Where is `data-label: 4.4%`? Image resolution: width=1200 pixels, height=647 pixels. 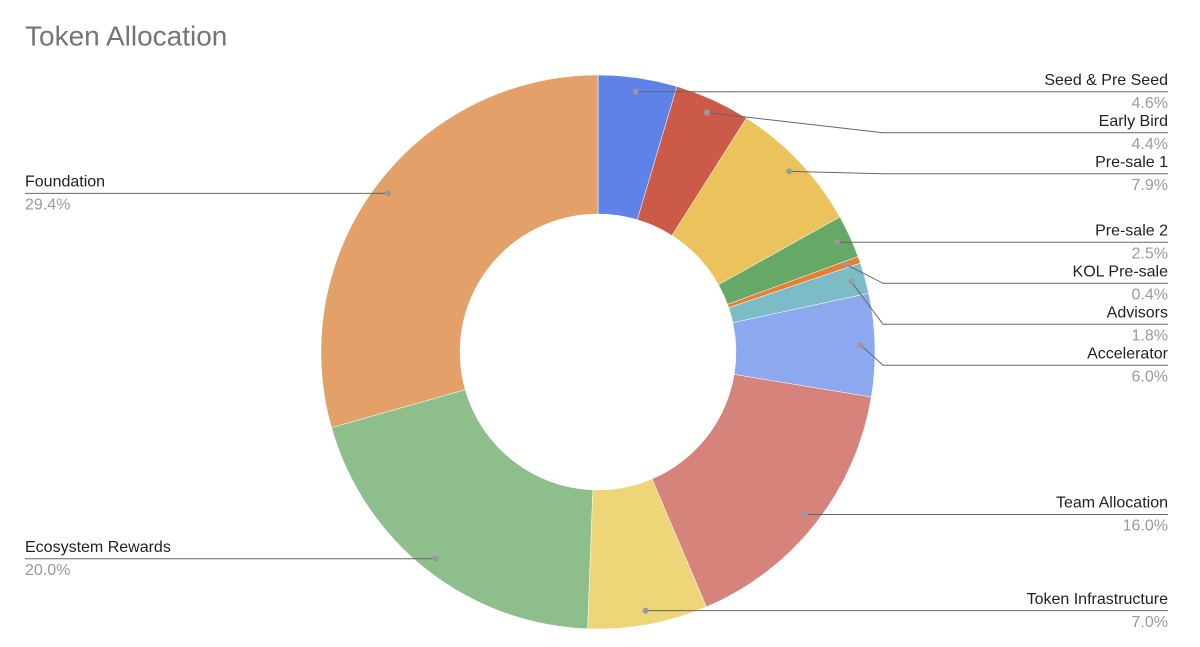
data-label: 4.4% is located at coordinates (1150, 144).